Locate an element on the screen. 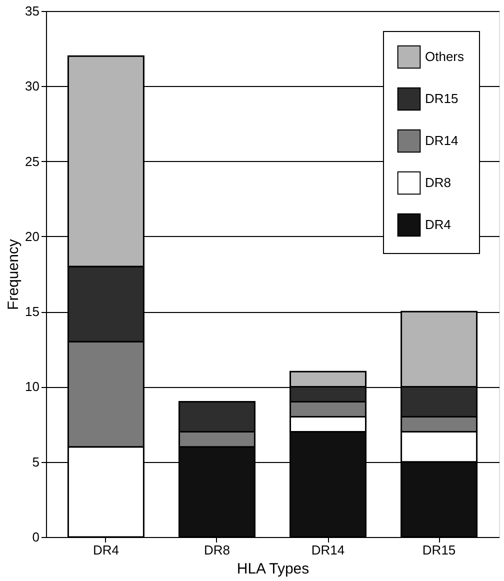 This screenshot has height=581, width=504. y-tick-label: 15 is located at coordinates (32, 312).